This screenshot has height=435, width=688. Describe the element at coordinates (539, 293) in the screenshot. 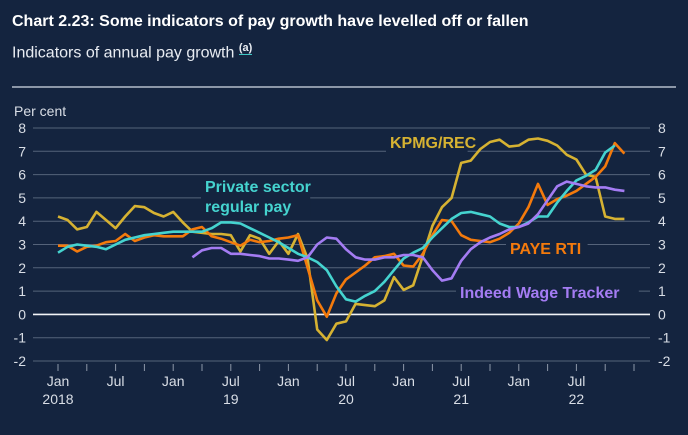

I see `series-label: Indeed Wage Tracker` at that location.